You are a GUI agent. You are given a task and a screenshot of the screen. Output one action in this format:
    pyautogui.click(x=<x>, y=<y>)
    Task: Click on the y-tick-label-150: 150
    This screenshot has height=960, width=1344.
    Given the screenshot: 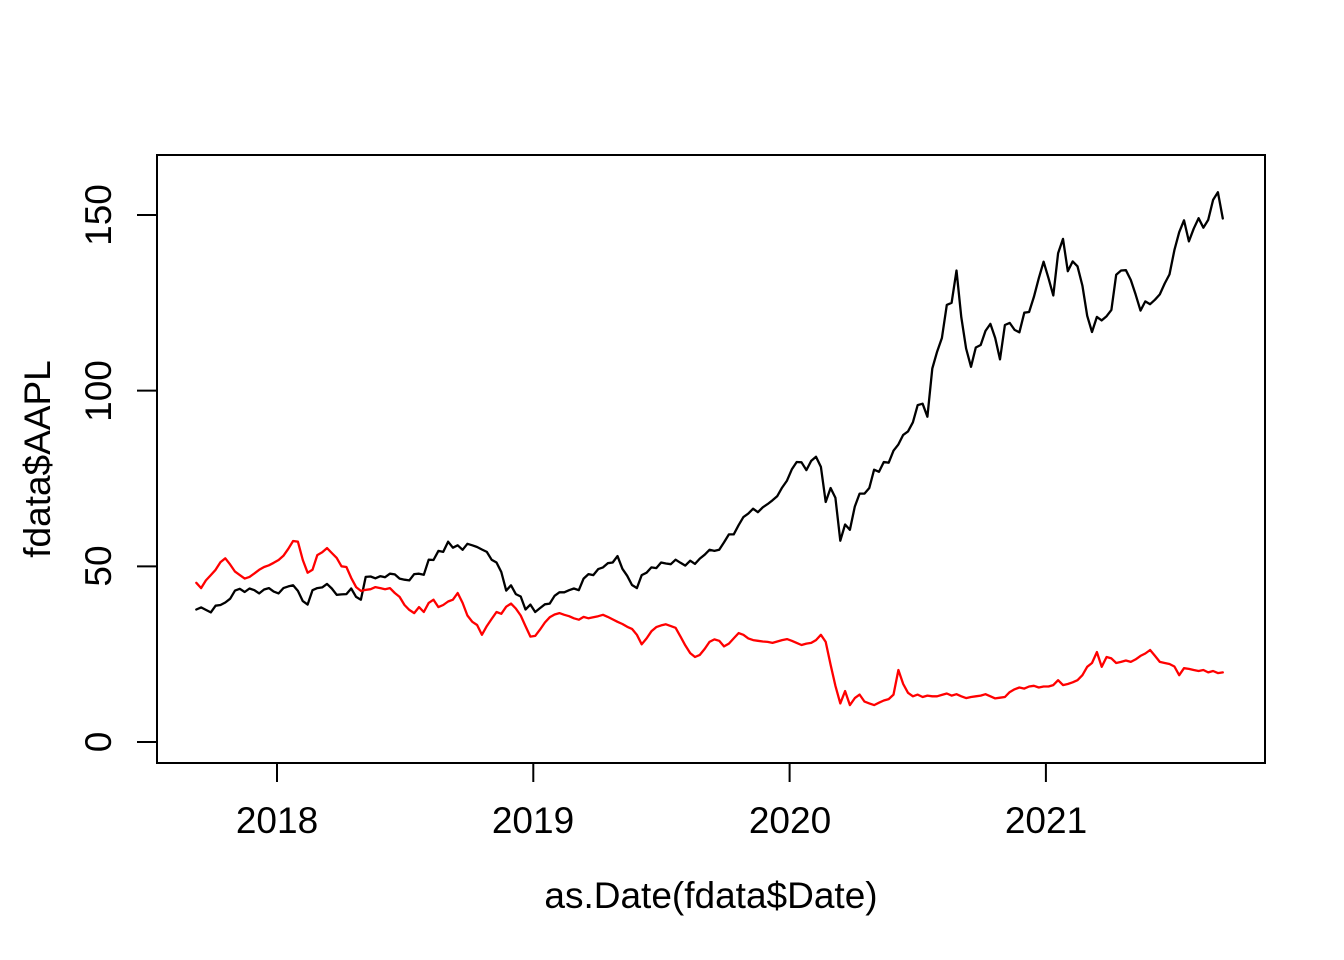 What is the action you would take?
    pyautogui.click(x=98, y=215)
    